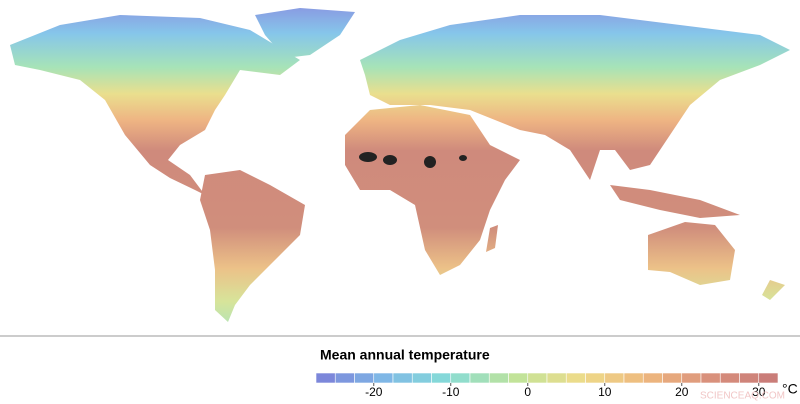 The height and width of the screenshot is (404, 800). I want to click on tick-label: 0, so click(527, 392).